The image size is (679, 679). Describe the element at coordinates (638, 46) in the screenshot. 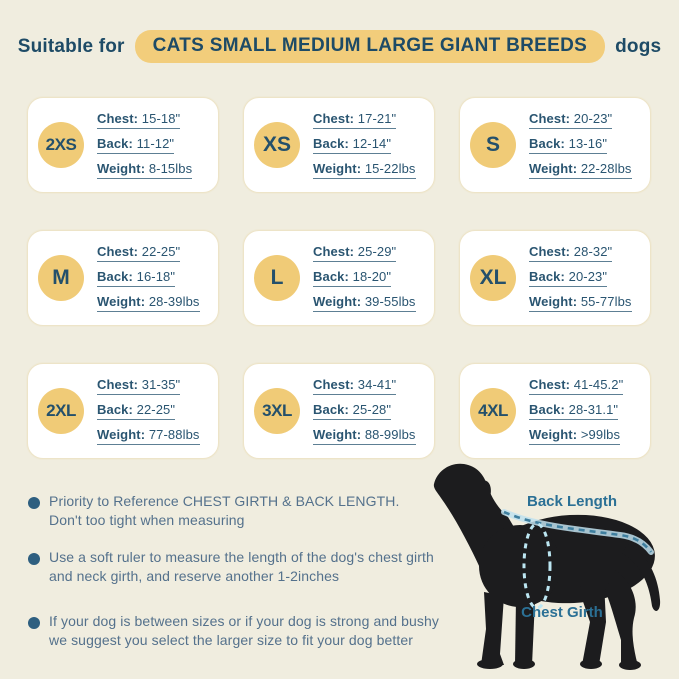

I see `header-suffix: dogs` at that location.